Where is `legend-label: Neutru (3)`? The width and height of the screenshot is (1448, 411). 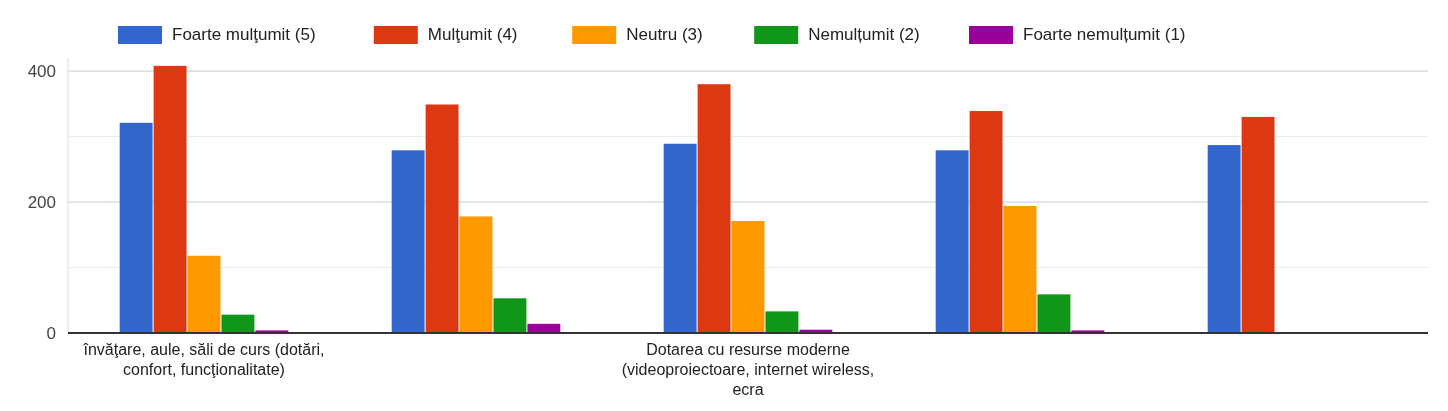
legend-label: Neutru (3) is located at coordinates (664, 34).